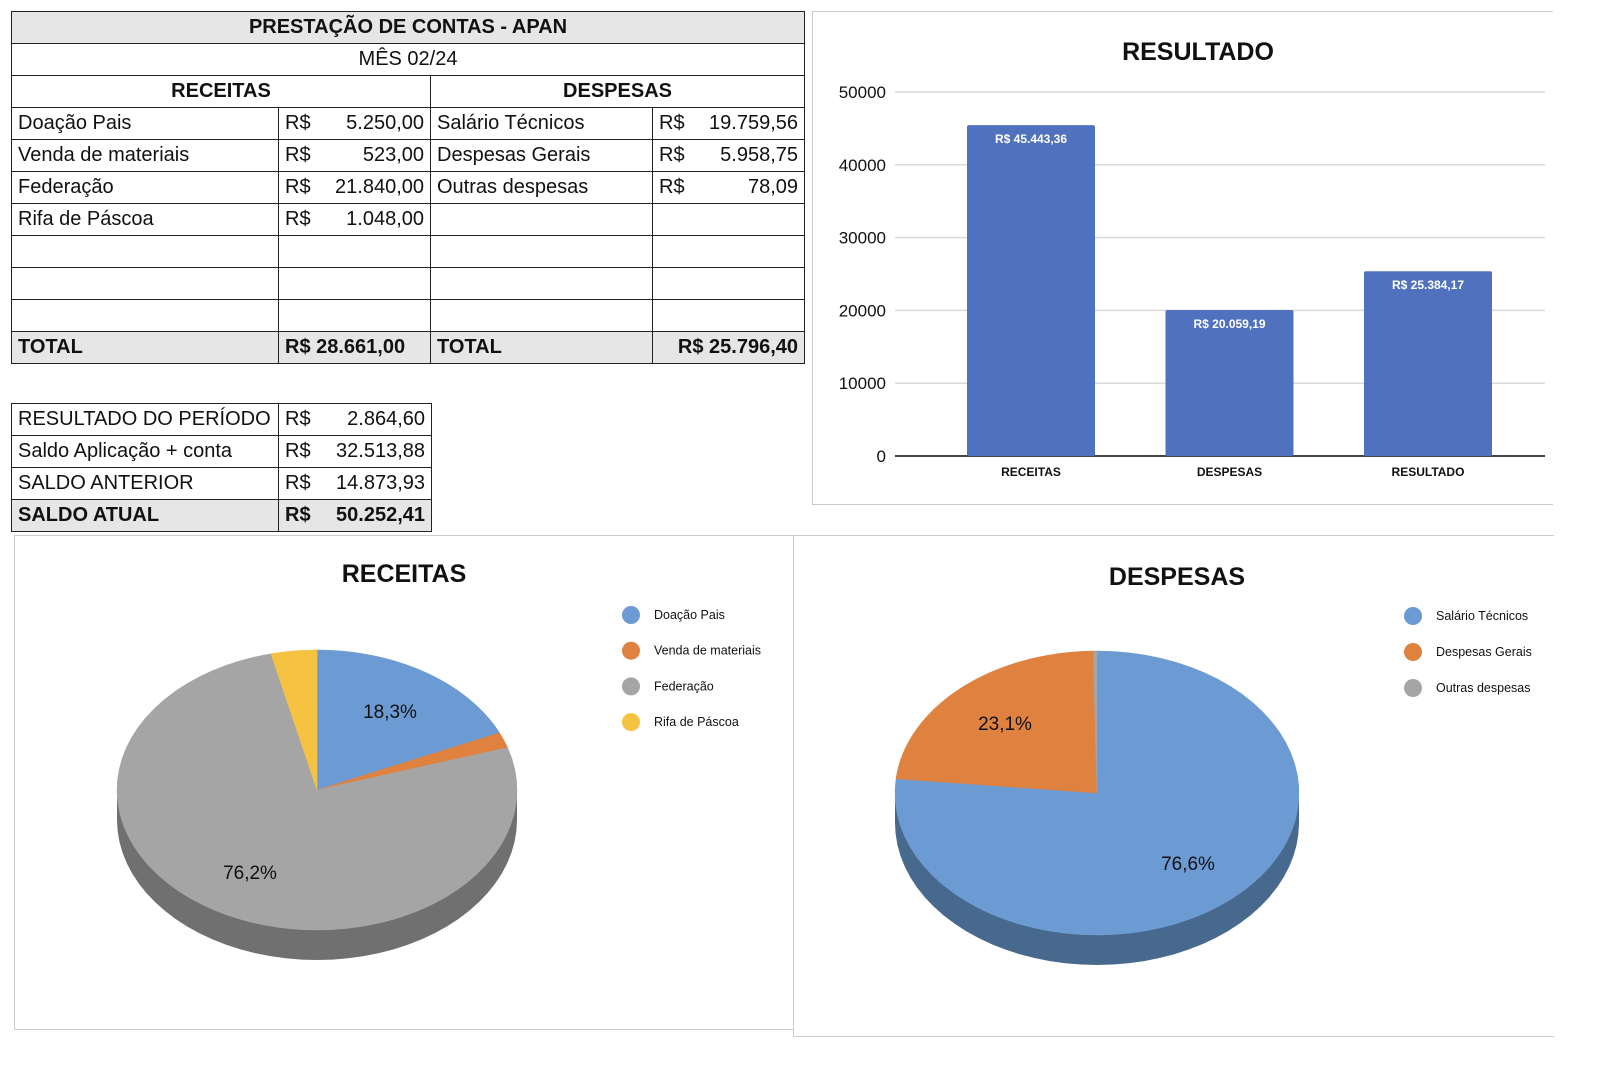 This screenshot has width=1600, height=1071. I want to click on summary-value: R$ 50.252,41, so click(355, 515).